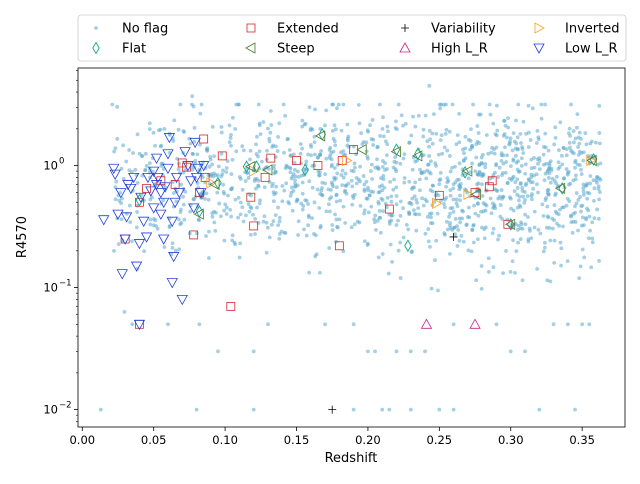  Describe the element at coordinates (405, 28) in the screenshot. I see `legend-marker` at that location.